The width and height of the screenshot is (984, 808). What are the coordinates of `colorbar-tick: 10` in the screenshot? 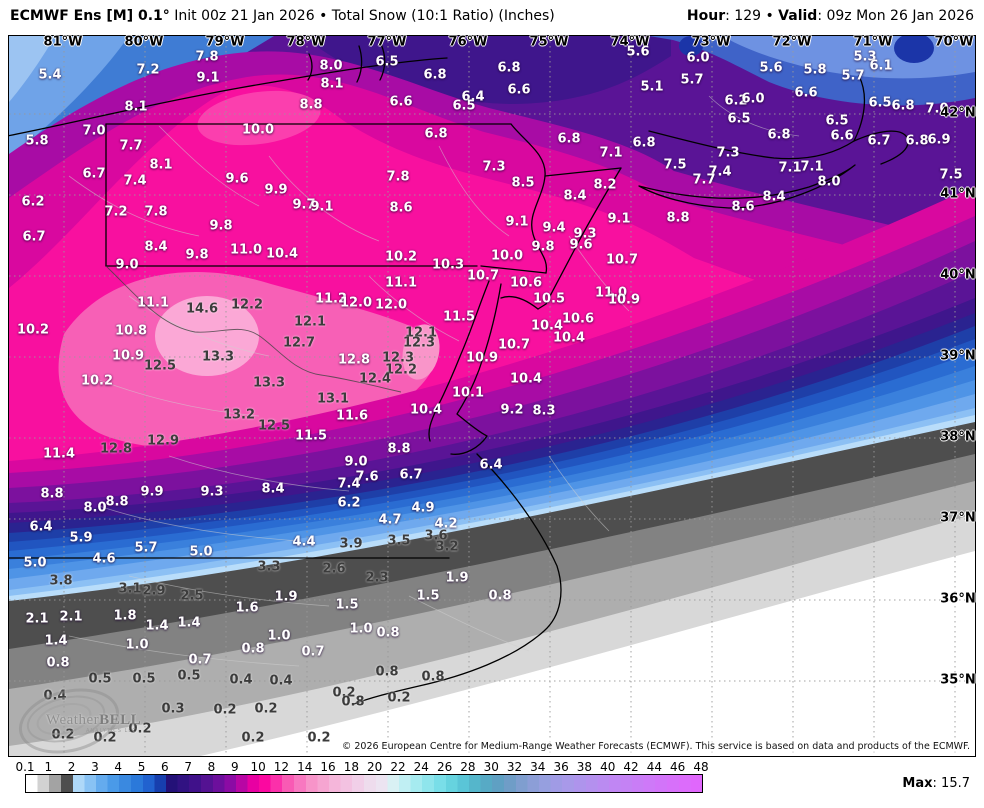 It's located at (258, 767).